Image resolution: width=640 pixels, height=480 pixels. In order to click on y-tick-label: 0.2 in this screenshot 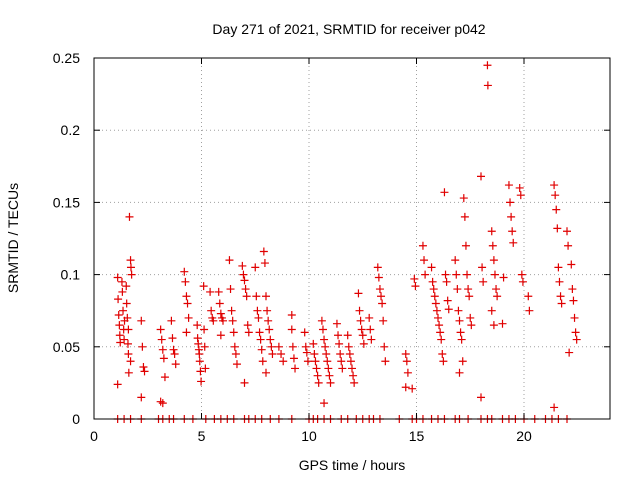, I will do `click(71, 130)`.